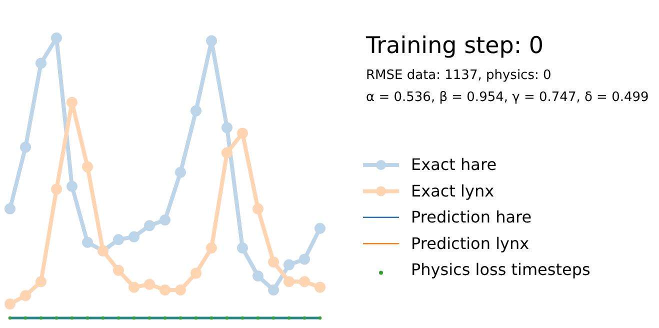  Describe the element at coordinates (454, 164) in the screenshot. I see `legend-label: Exact hare` at that location.